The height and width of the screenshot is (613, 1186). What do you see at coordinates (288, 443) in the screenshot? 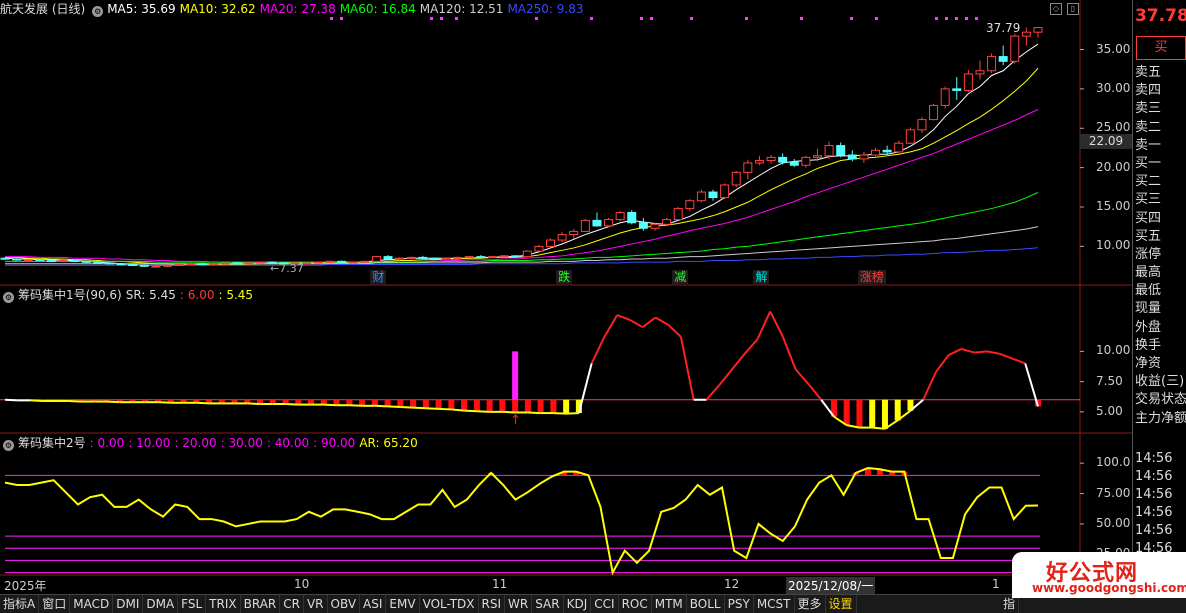
I see `legend-item: : 40.00` at bounding box center [288, 443].